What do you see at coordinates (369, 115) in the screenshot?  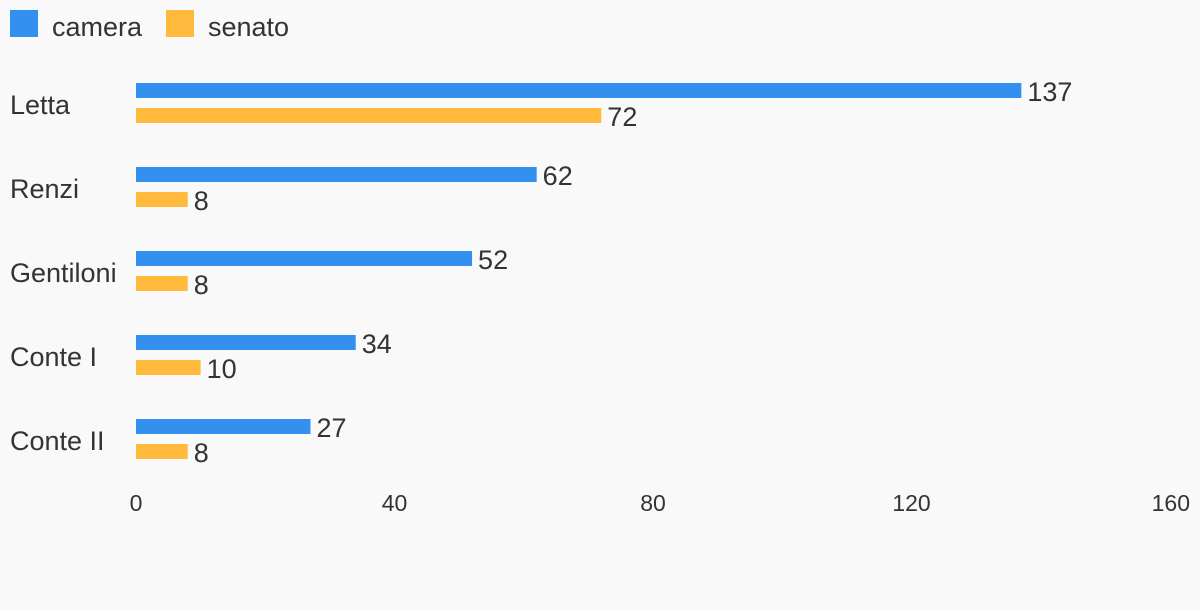 I see `bar-senato-letta` at bounding box center [369, 115].